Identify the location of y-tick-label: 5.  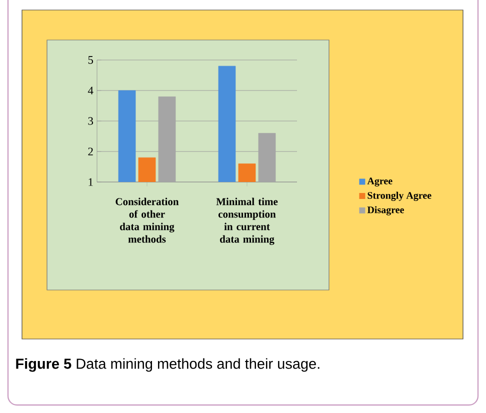
(91, 60).